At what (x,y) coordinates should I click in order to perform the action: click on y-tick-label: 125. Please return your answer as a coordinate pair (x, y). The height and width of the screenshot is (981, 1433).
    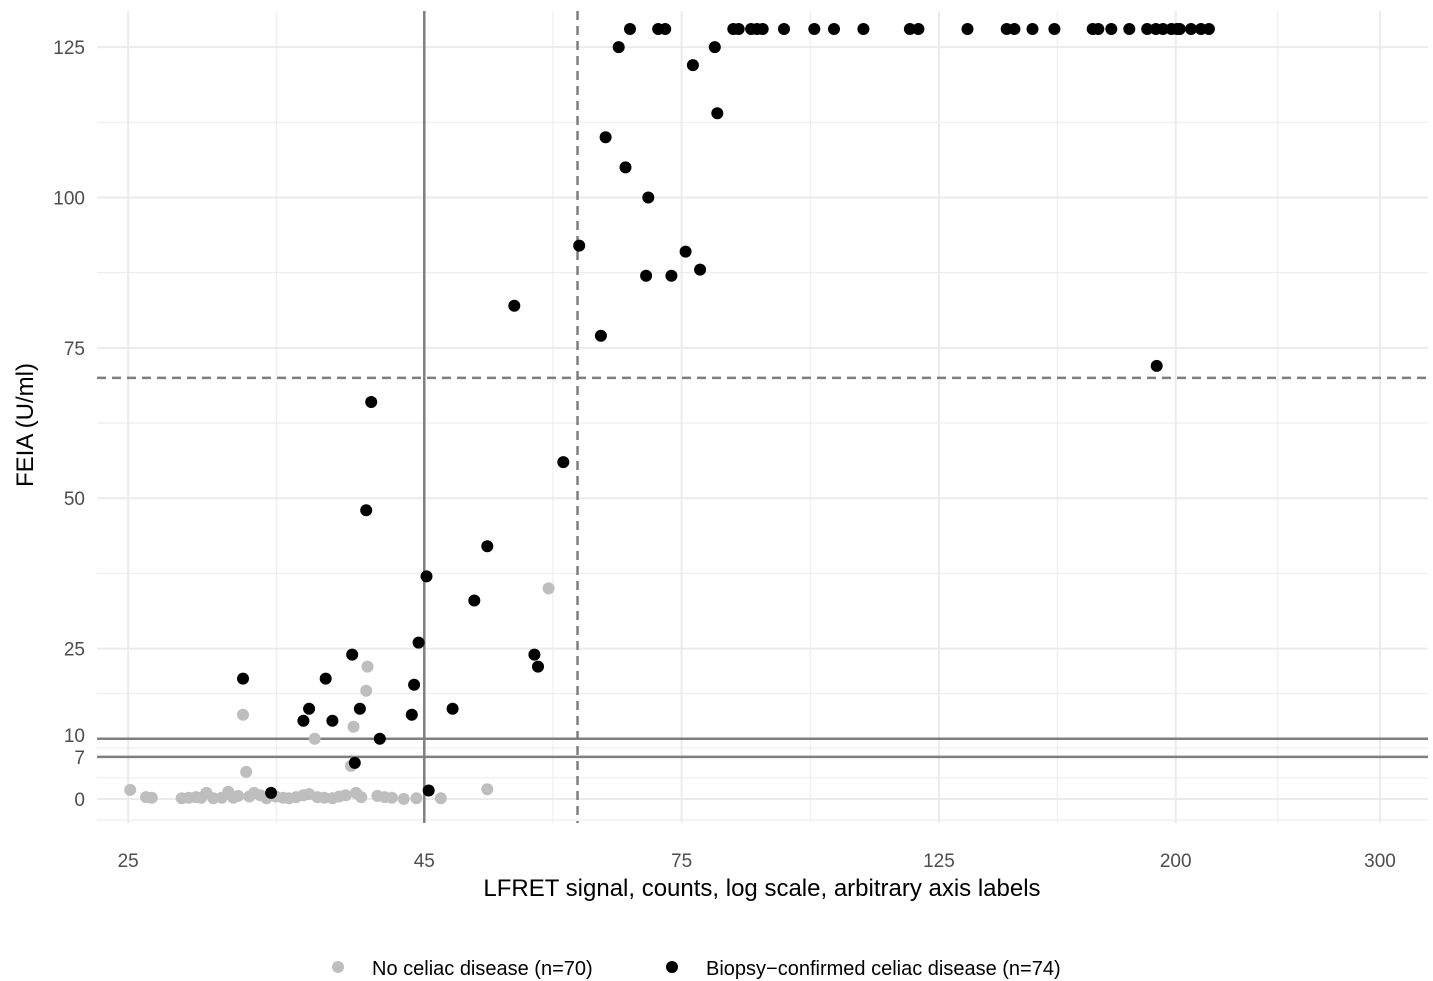
    Looking at the image, I should click on (69, 48).